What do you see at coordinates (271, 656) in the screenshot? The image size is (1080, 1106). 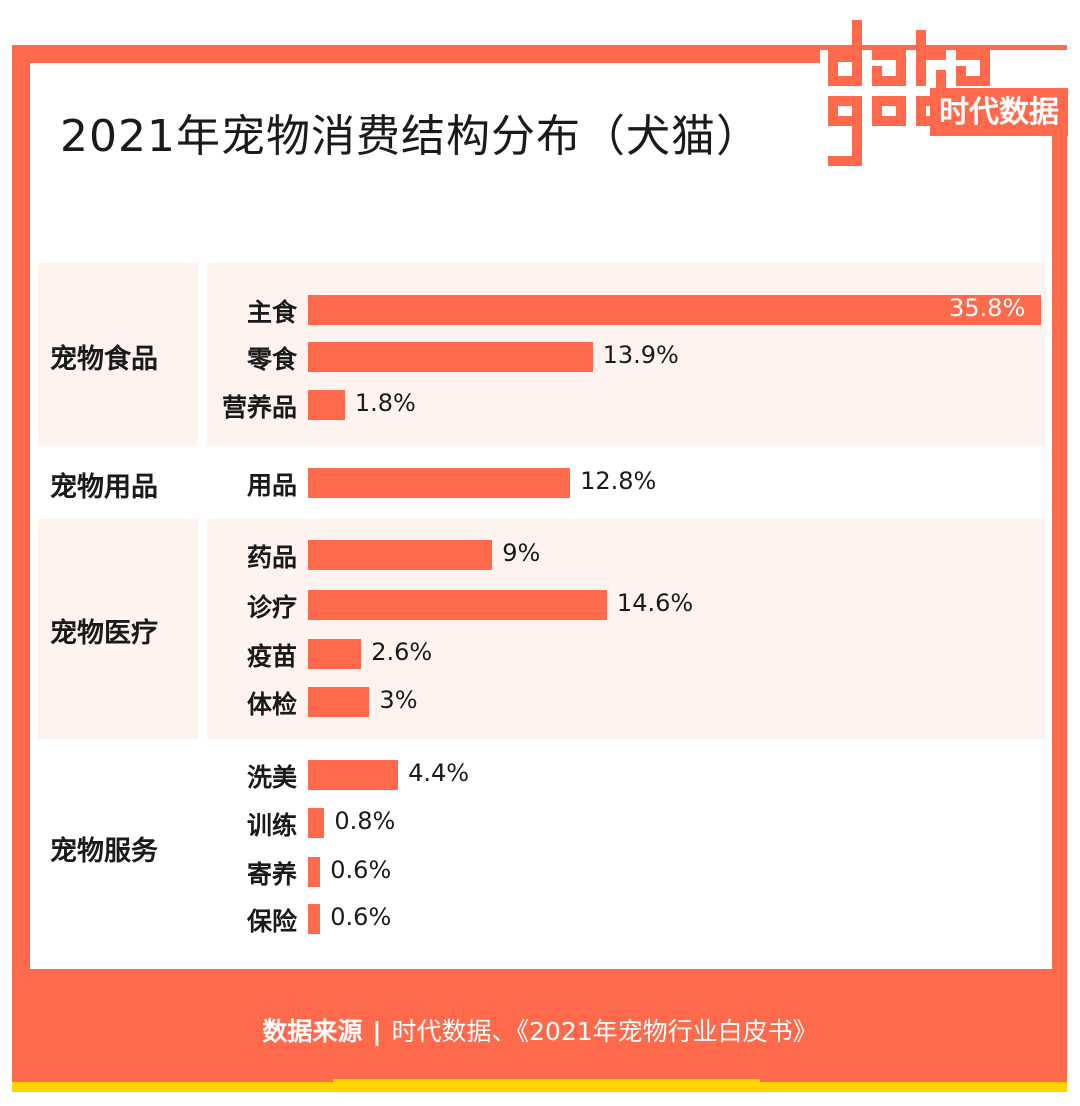 I see `category-label: 疫苗` at bounding box center [271, 656].